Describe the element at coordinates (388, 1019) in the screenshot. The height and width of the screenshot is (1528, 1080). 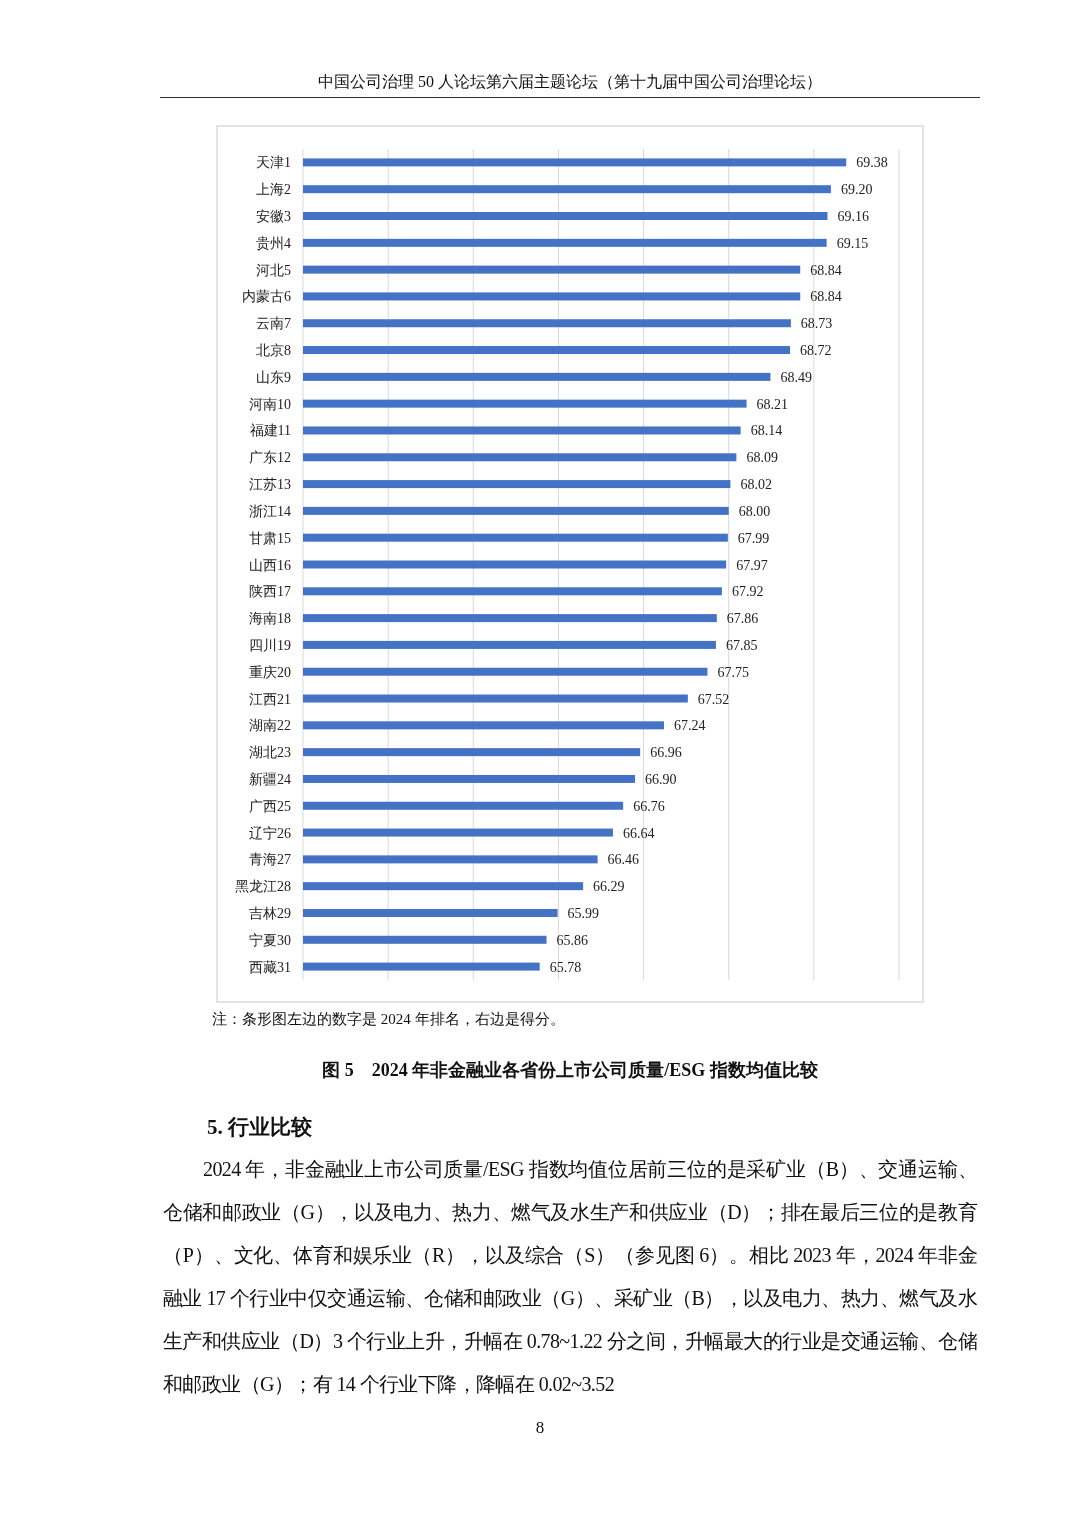
I see `text: 注：条形图左边的数字是 2024 年排名，右边是得分。` at that location.